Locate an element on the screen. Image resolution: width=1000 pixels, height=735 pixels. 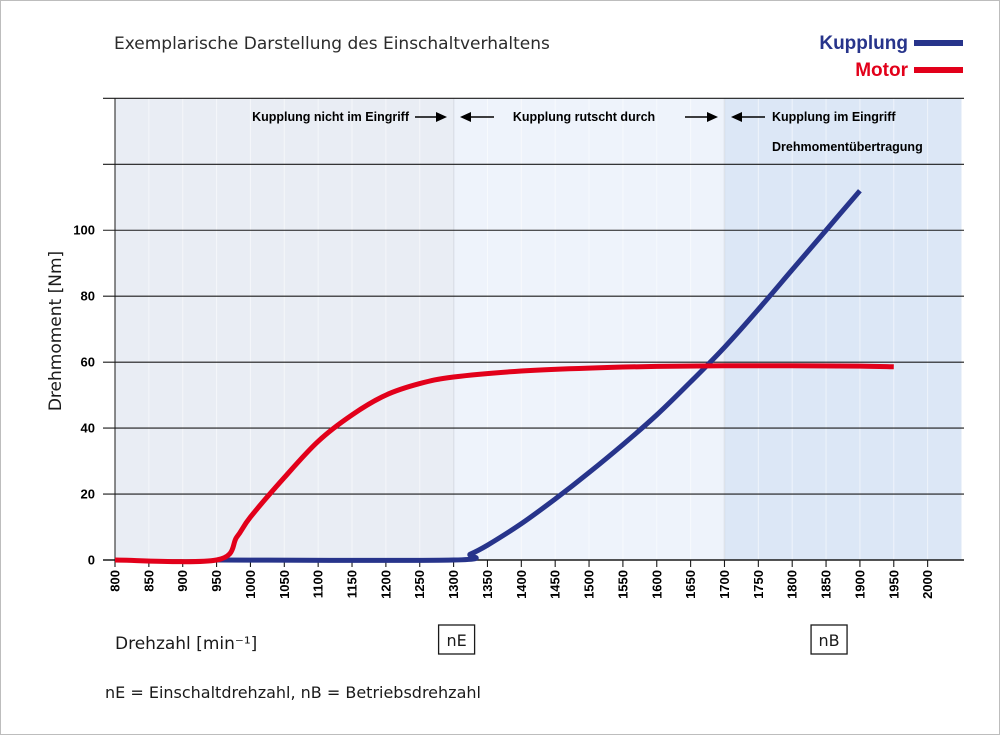
x-tick-label: 850 is located at coordinates (148, 581).